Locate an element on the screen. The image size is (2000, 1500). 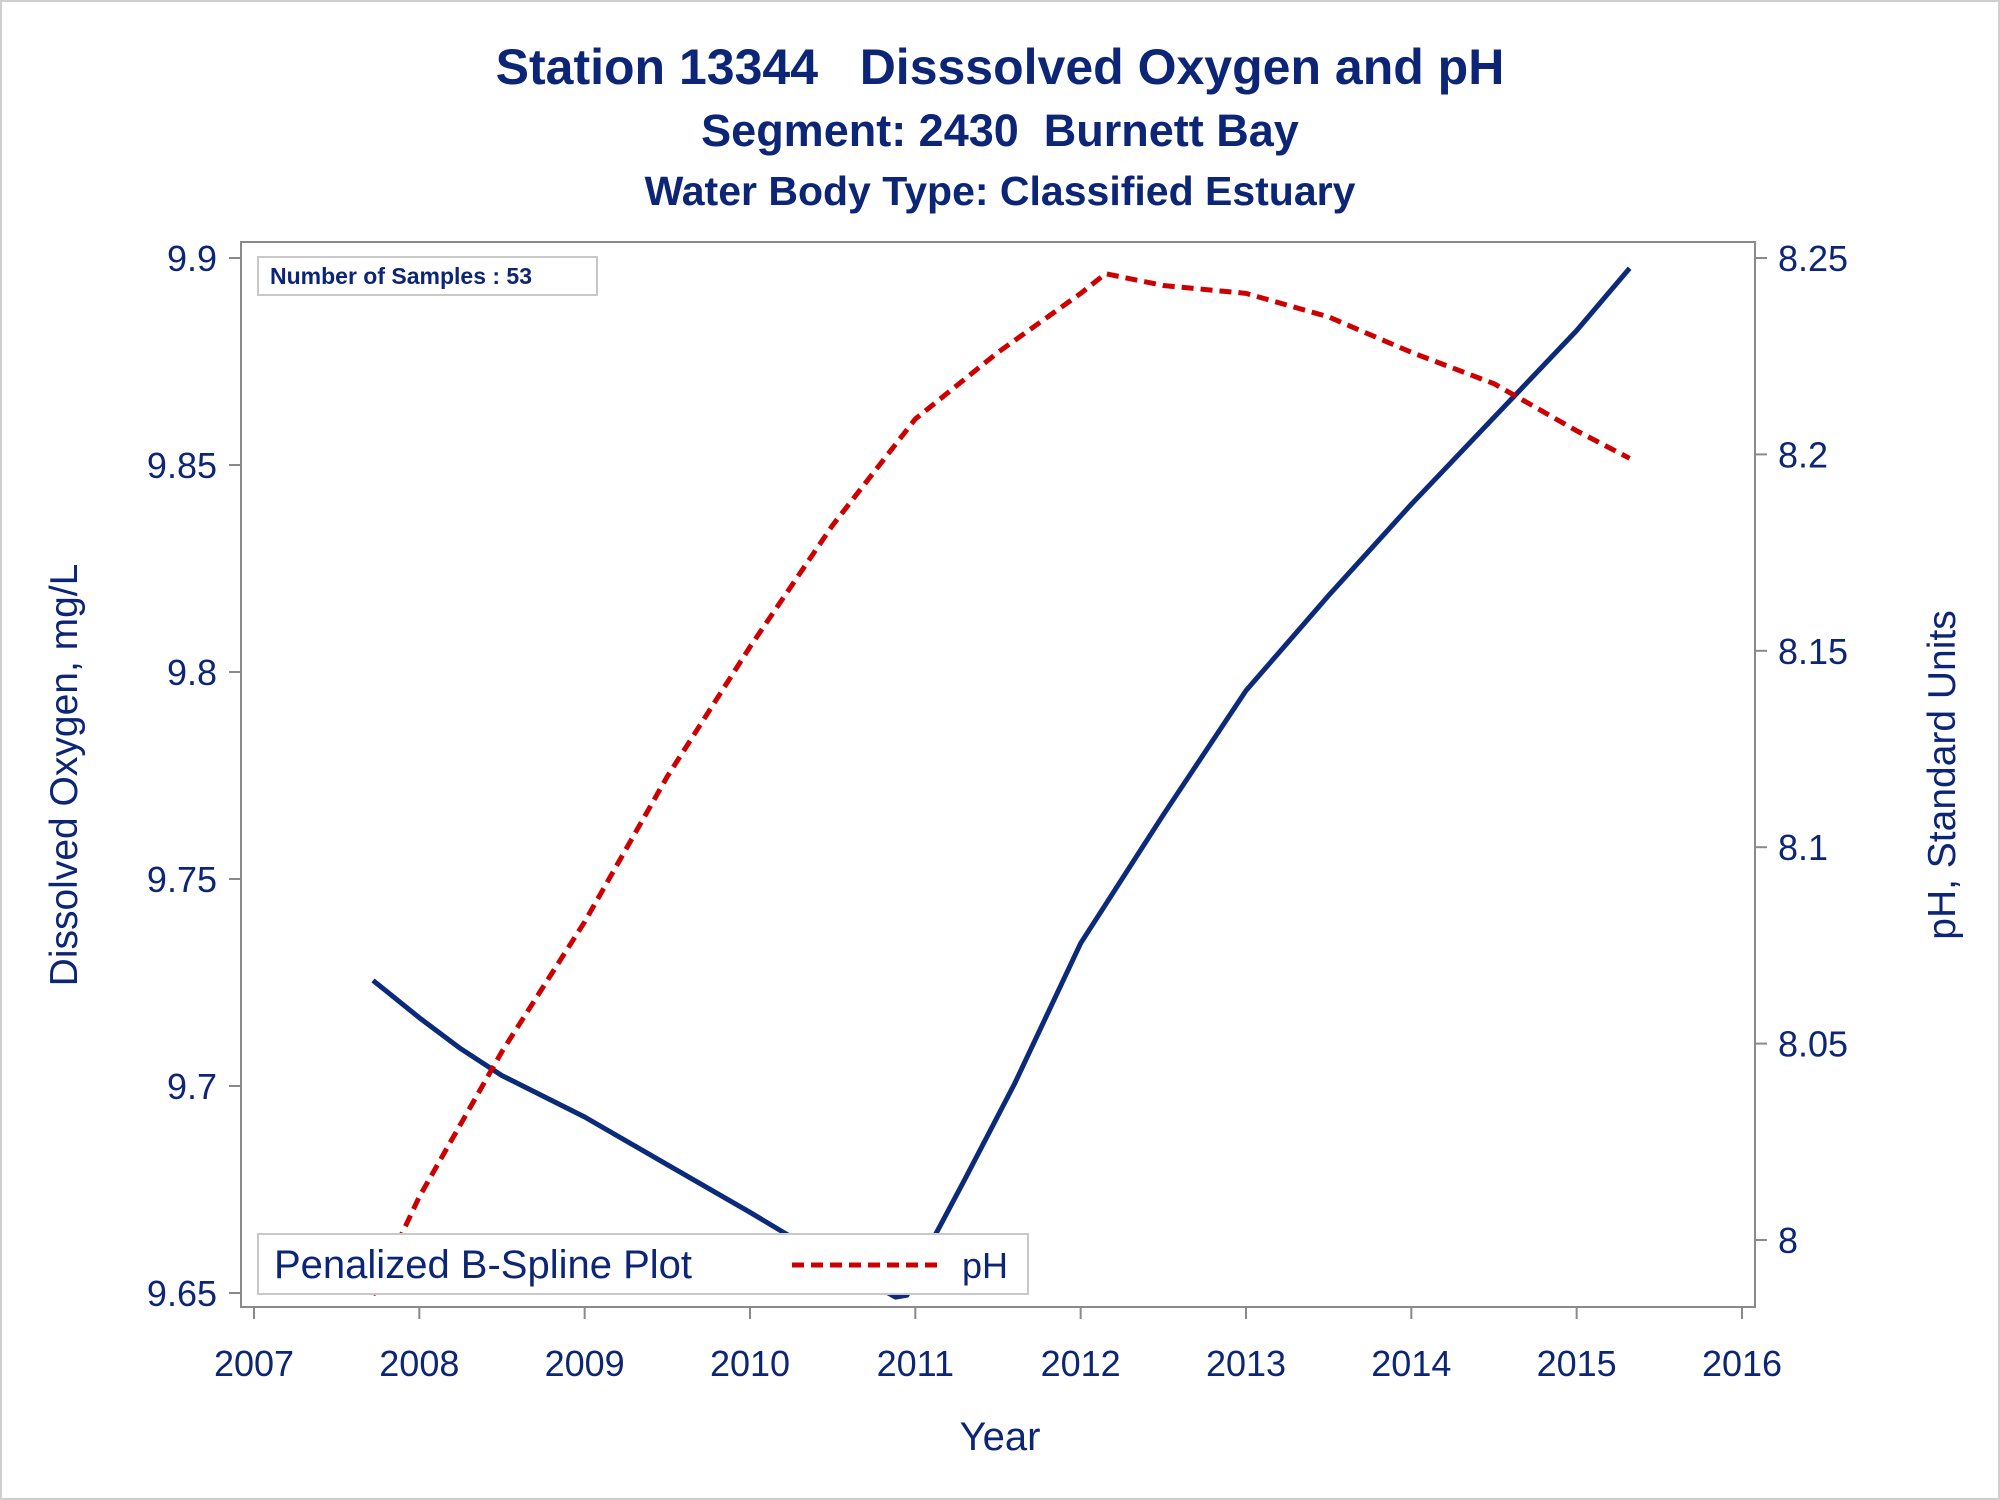
y-left-tick-label-9.8: 9.8 is located at coordinates (192, 672).